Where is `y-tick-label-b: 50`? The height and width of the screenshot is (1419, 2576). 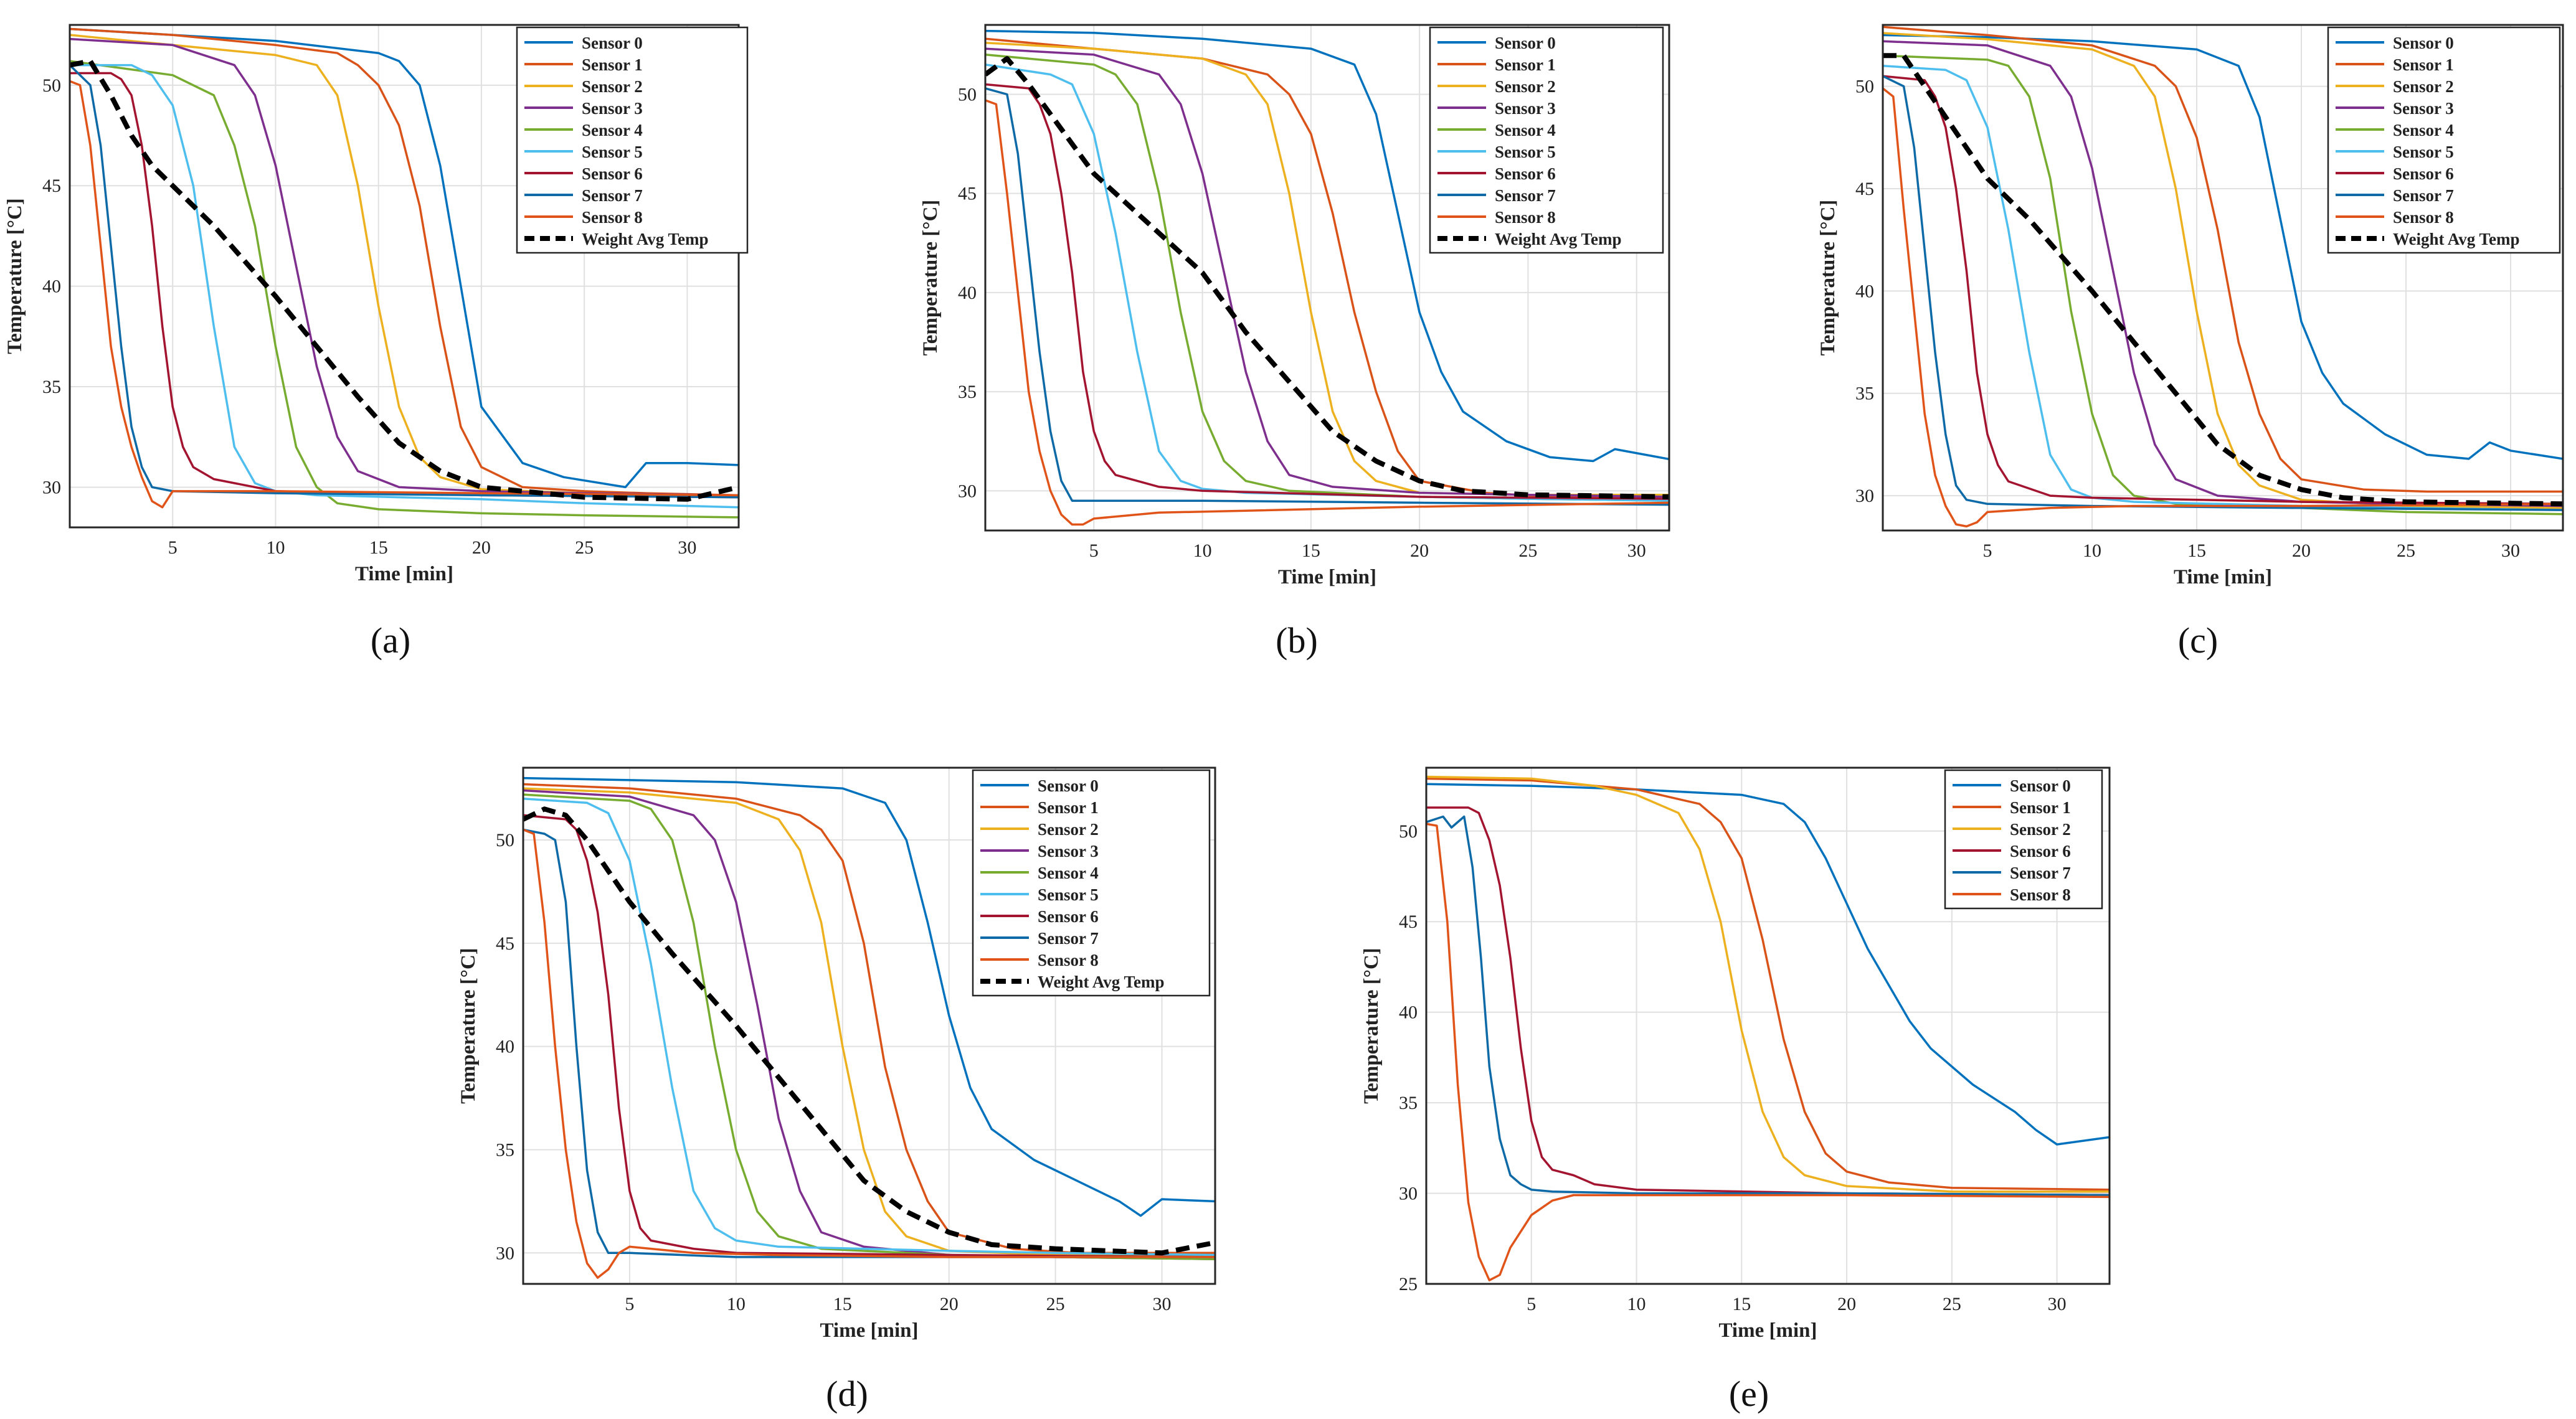
y-tick-label-b: 50 is located at coordinates (967, 94).